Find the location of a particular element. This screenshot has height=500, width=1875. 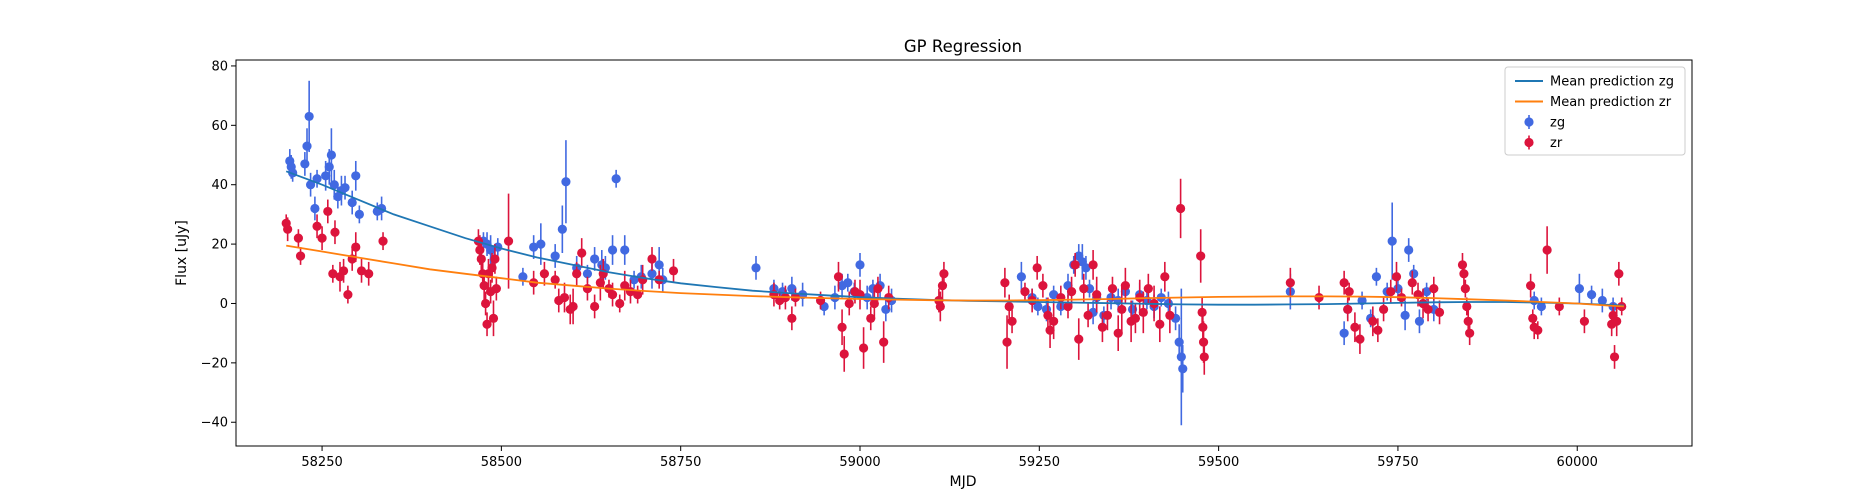

legend-label: Mean prediction zg is located at coordinates (1612, 82).